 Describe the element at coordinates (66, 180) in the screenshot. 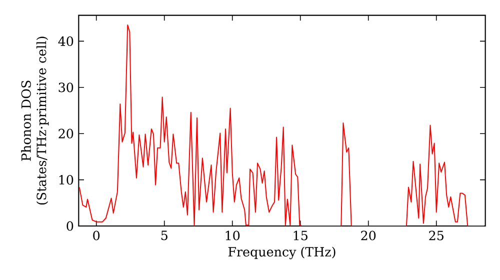

I see `y-tick-label: 10` at that location.